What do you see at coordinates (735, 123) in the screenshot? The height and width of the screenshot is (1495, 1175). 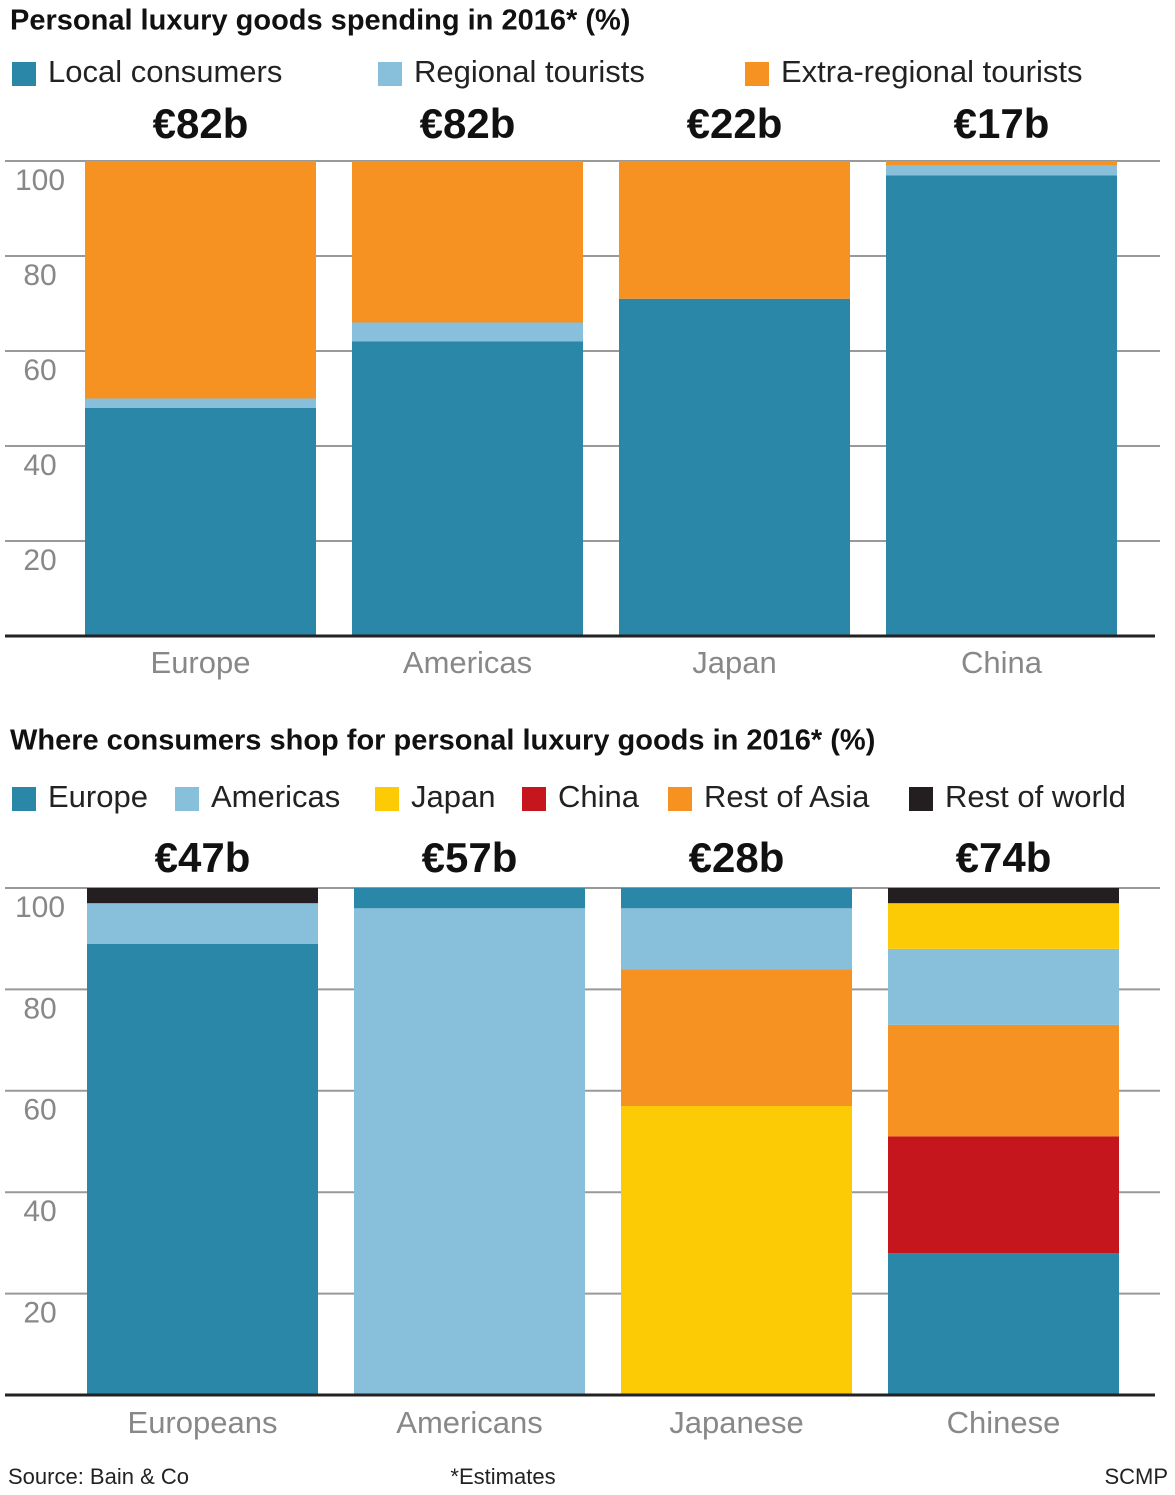 I see `total-label: €22b` at bounding box center [735, 123].